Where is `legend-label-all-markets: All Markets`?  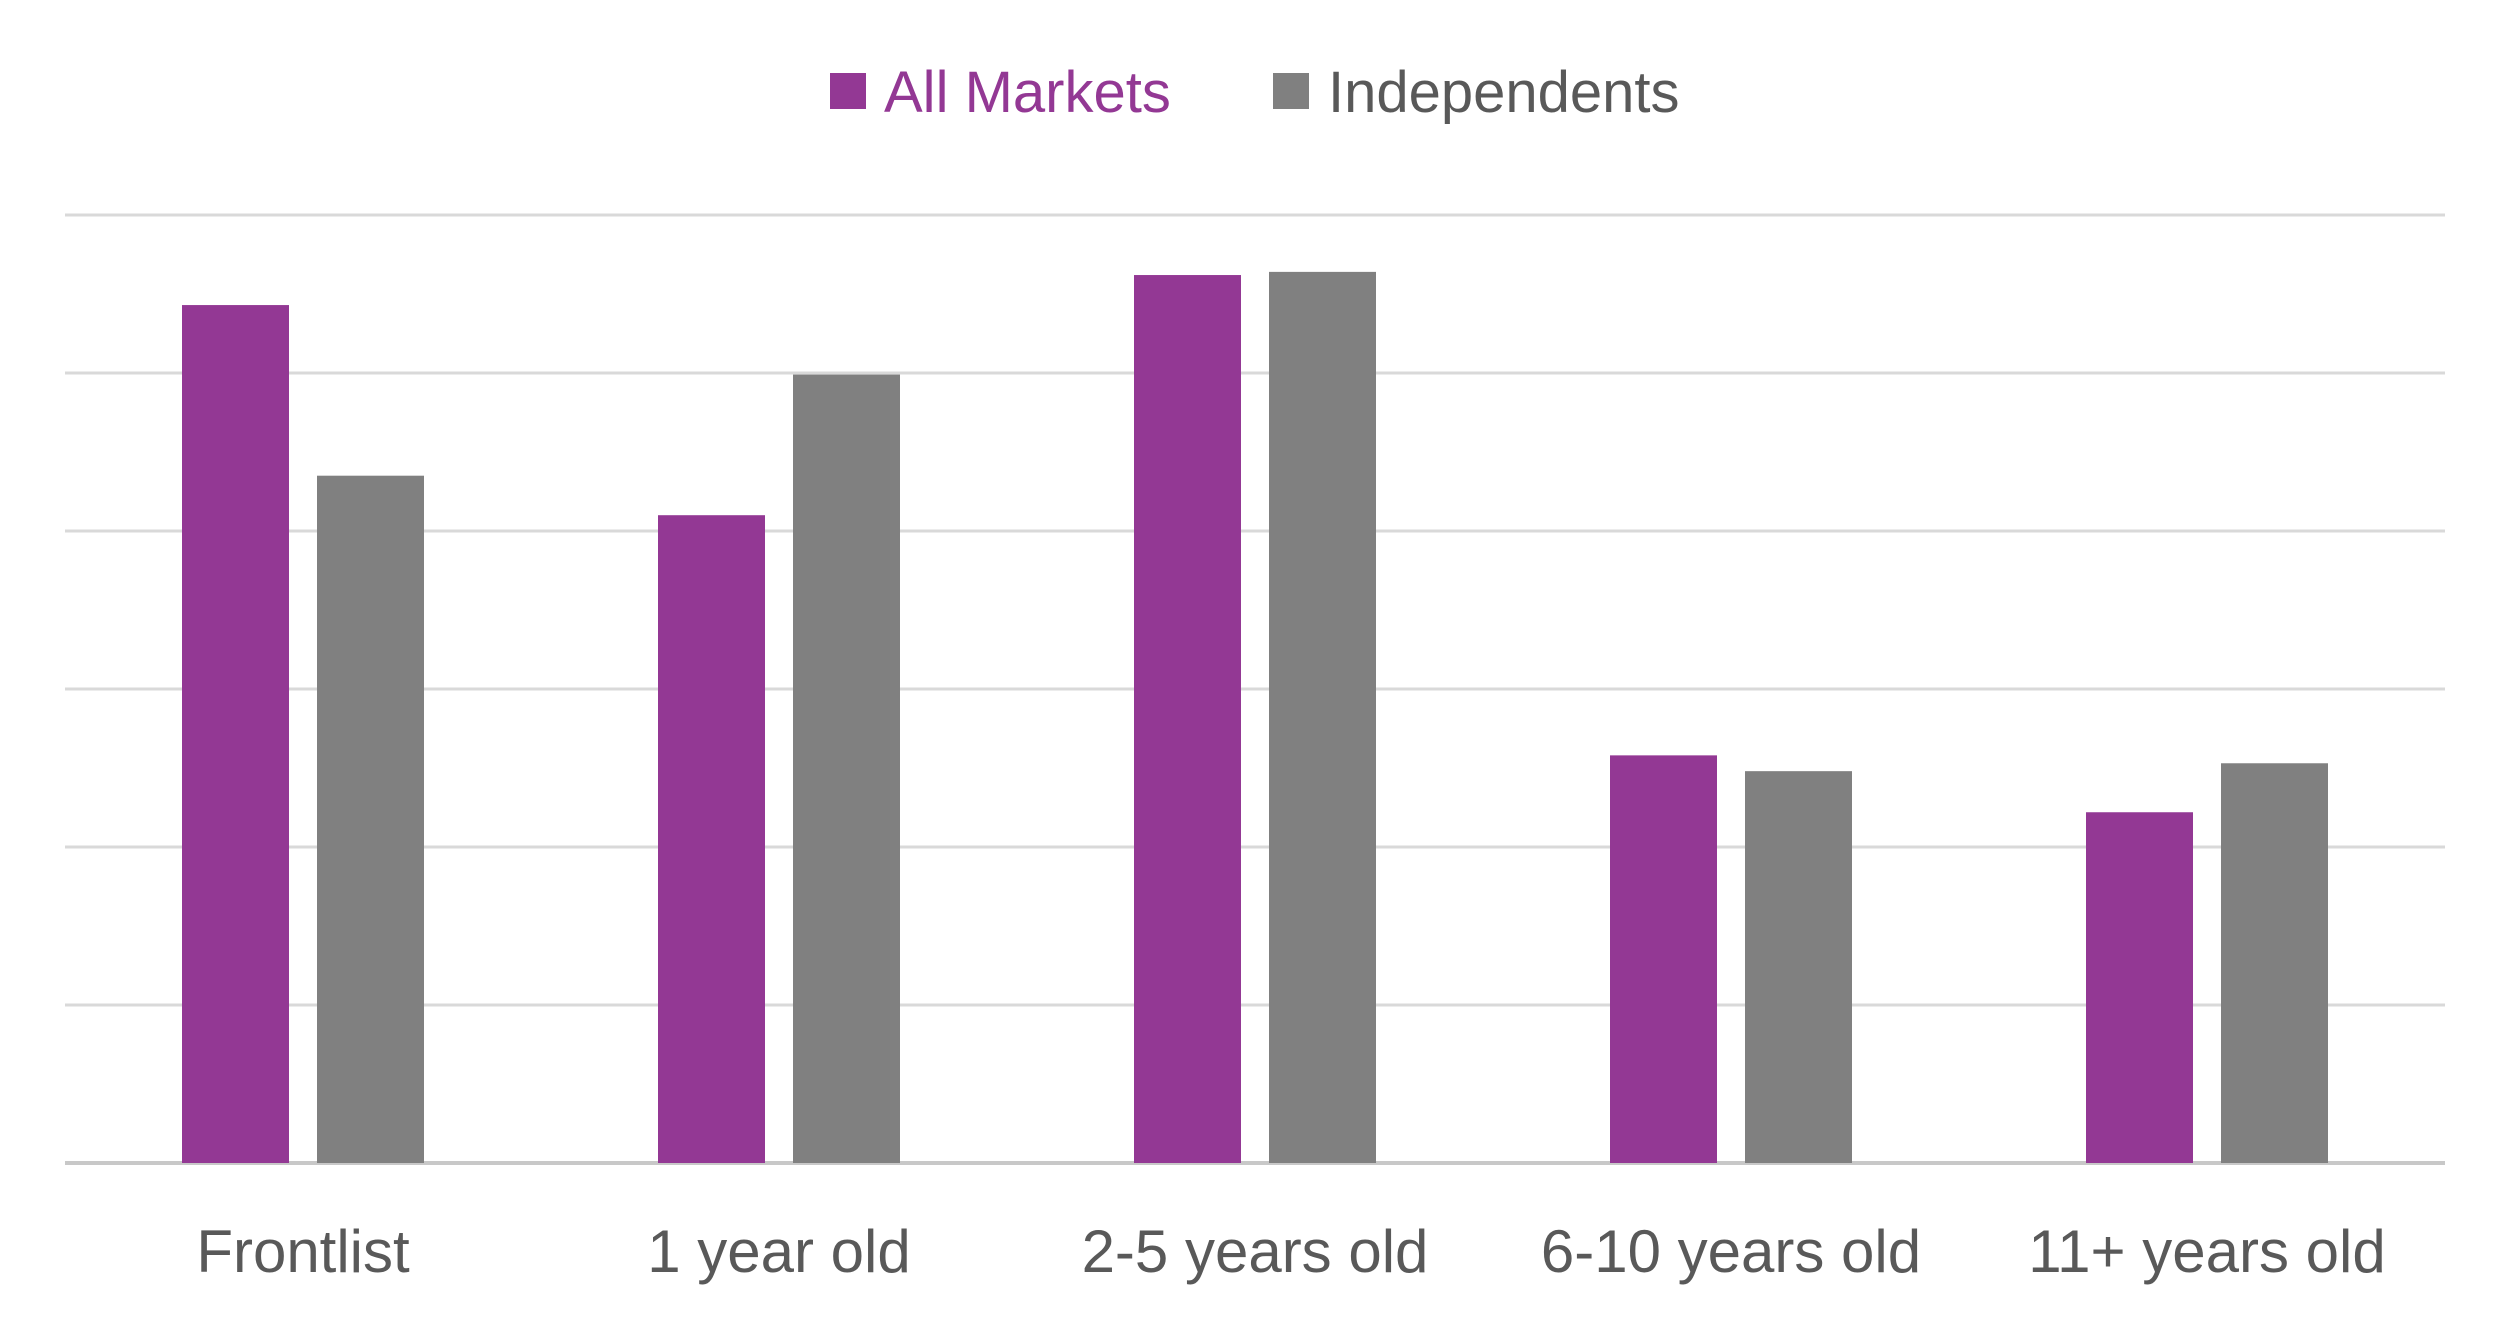 legend-label-all-markets: All Markets is located at coordinates (1027, 92).